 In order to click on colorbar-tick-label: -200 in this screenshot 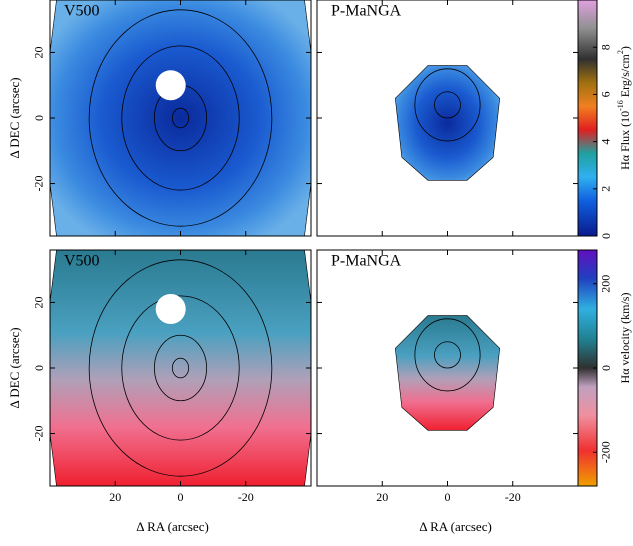, I will do `click(606, 452)`.